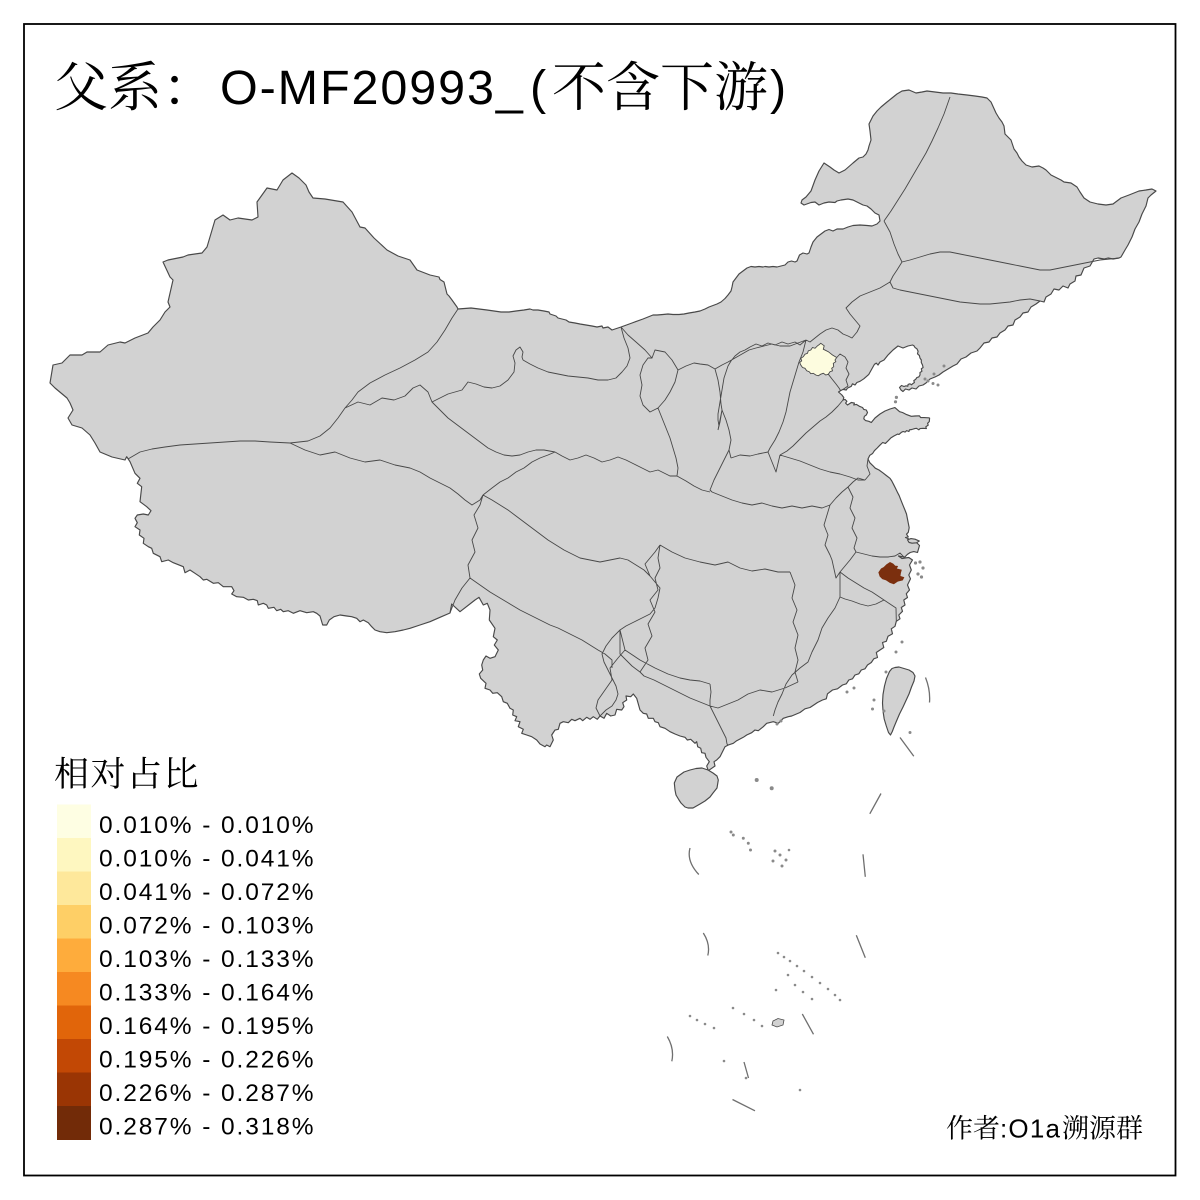  I want to click on svg-text: 0.195% - 0.226%, so click(207, 1060).